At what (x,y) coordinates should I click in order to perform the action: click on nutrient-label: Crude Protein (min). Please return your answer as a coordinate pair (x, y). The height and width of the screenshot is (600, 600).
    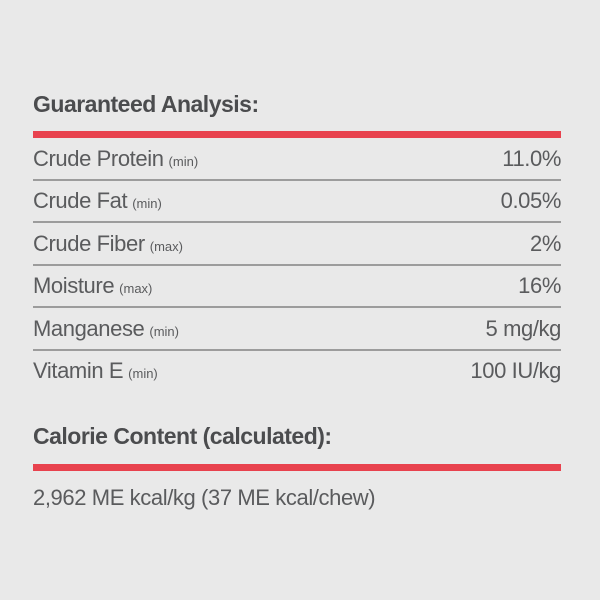
    Looking at the image, I should click on (115, 159).